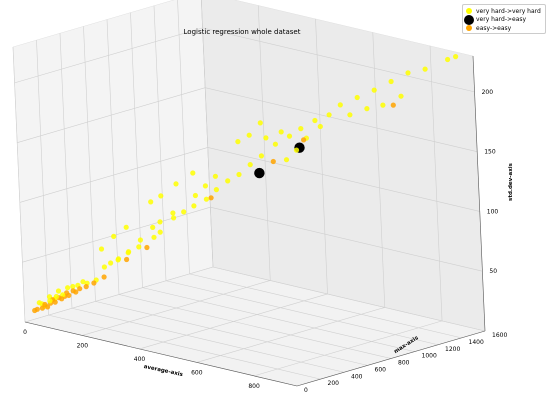  Describe the element at coordinates (469, 11) in the screenshot. I see `legend-marker-yellow` at that location.